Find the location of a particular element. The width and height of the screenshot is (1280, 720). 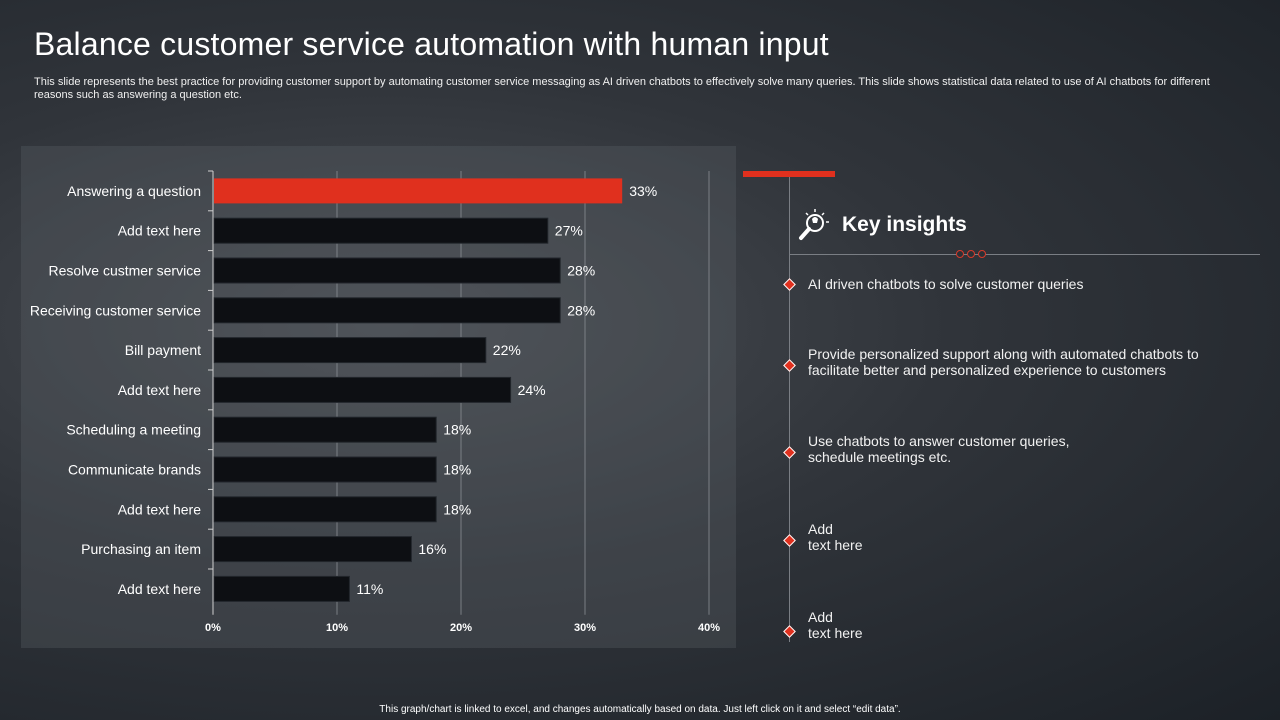

data-label: 24% is located at coordinates (532, 390).